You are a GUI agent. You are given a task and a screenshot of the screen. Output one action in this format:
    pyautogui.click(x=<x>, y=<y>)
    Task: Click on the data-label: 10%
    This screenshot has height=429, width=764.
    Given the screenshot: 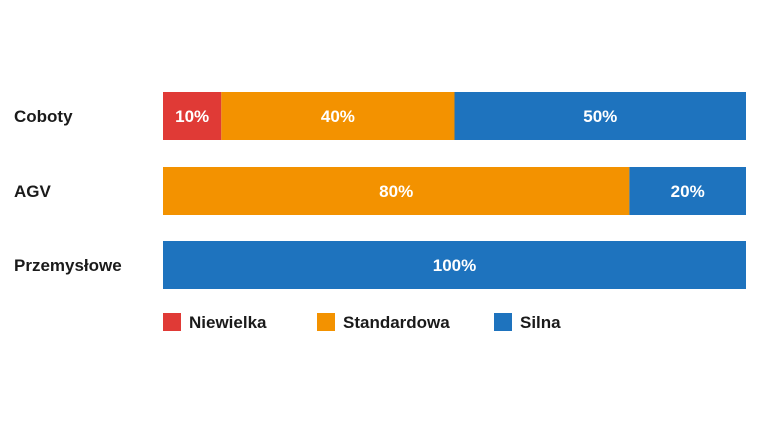 What is the action you would take?
    pyautogui.click(x=192, y=116)
    